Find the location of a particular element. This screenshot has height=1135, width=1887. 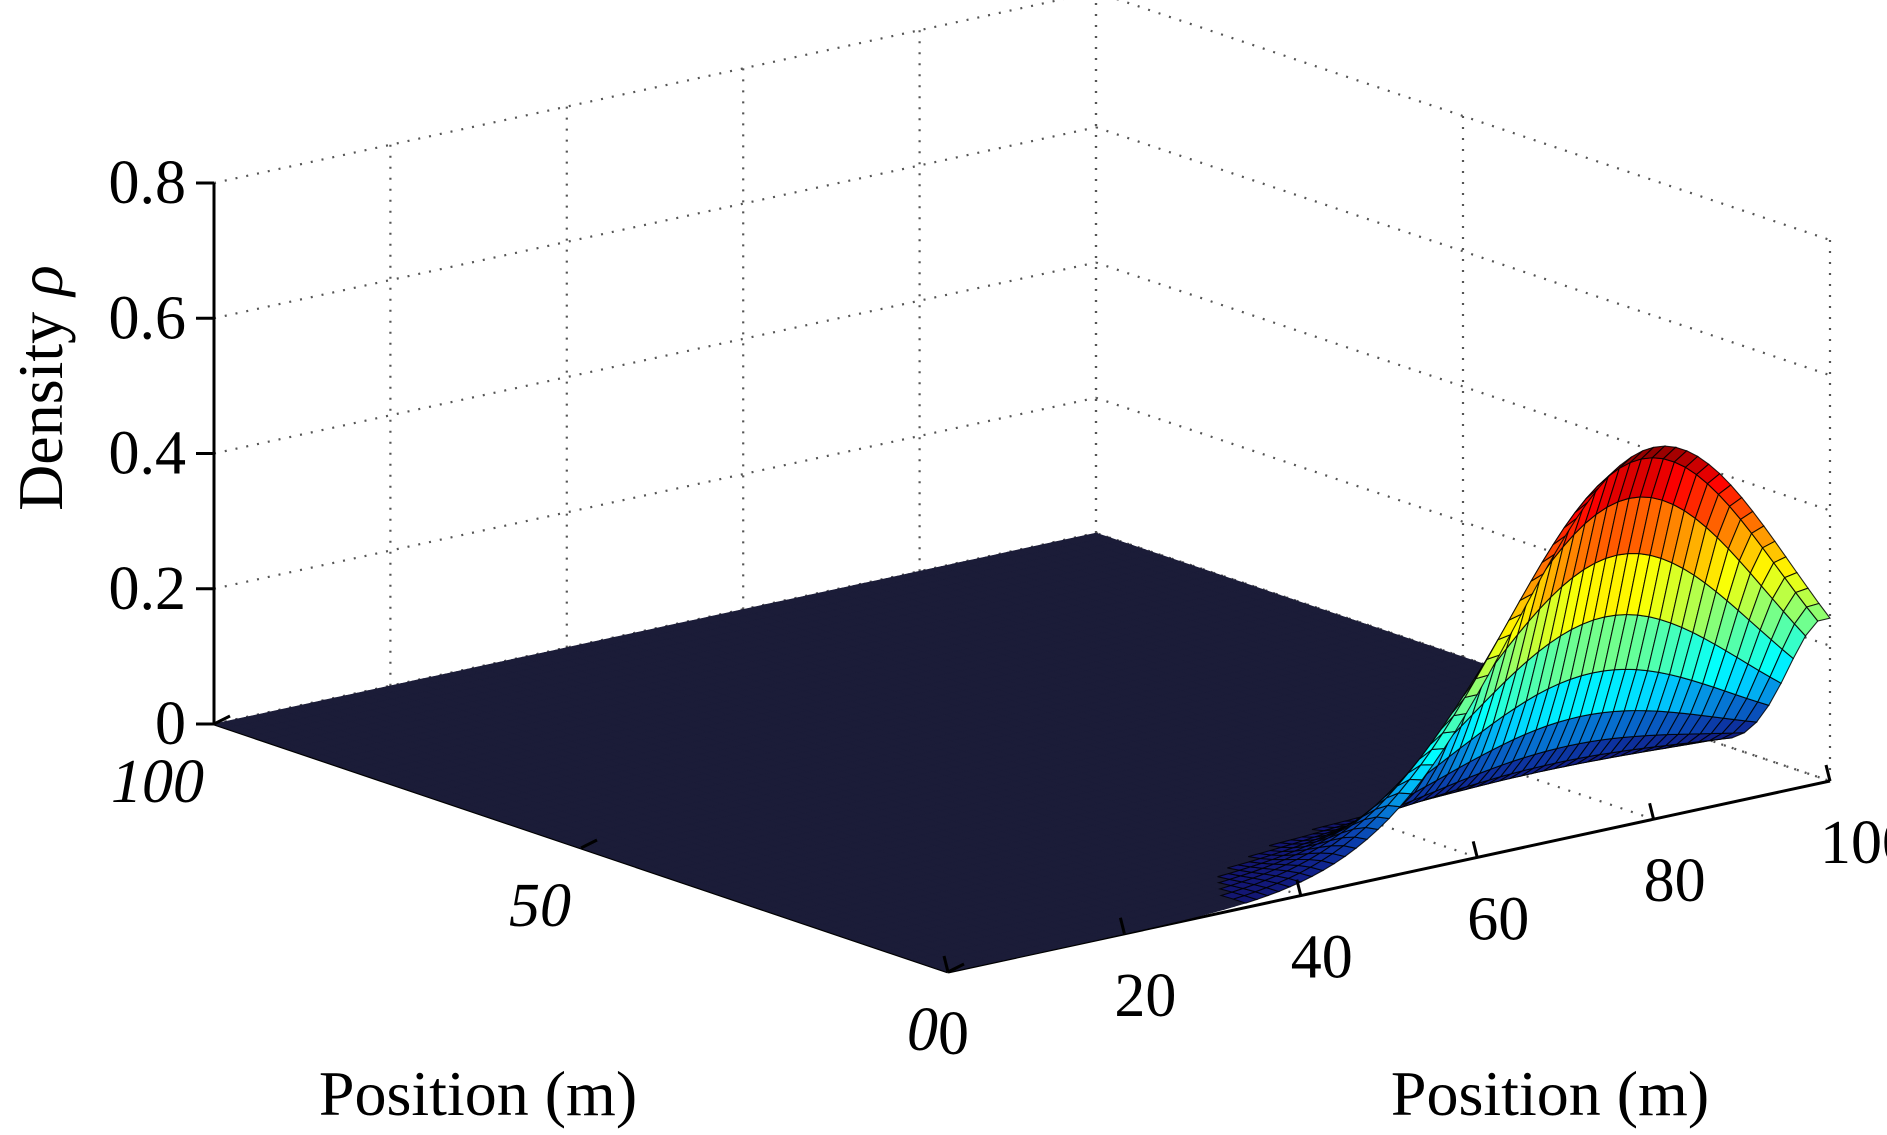

x-tick-label: 40 is located at coordinates (1322, 958).